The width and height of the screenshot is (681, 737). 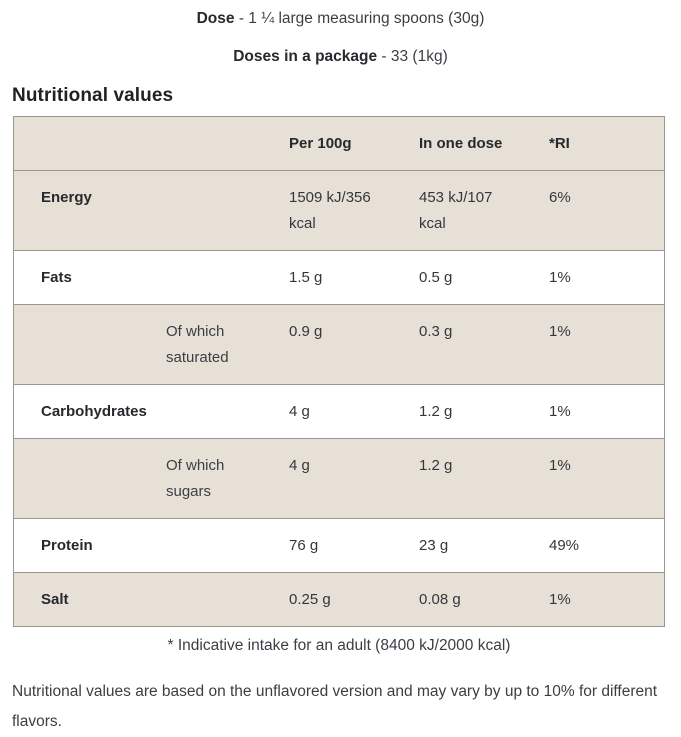 What do you see at coordinates (93, 95) in the screenshot?
I see `section-title: Nutritional values` at bounding box center [93, 95].